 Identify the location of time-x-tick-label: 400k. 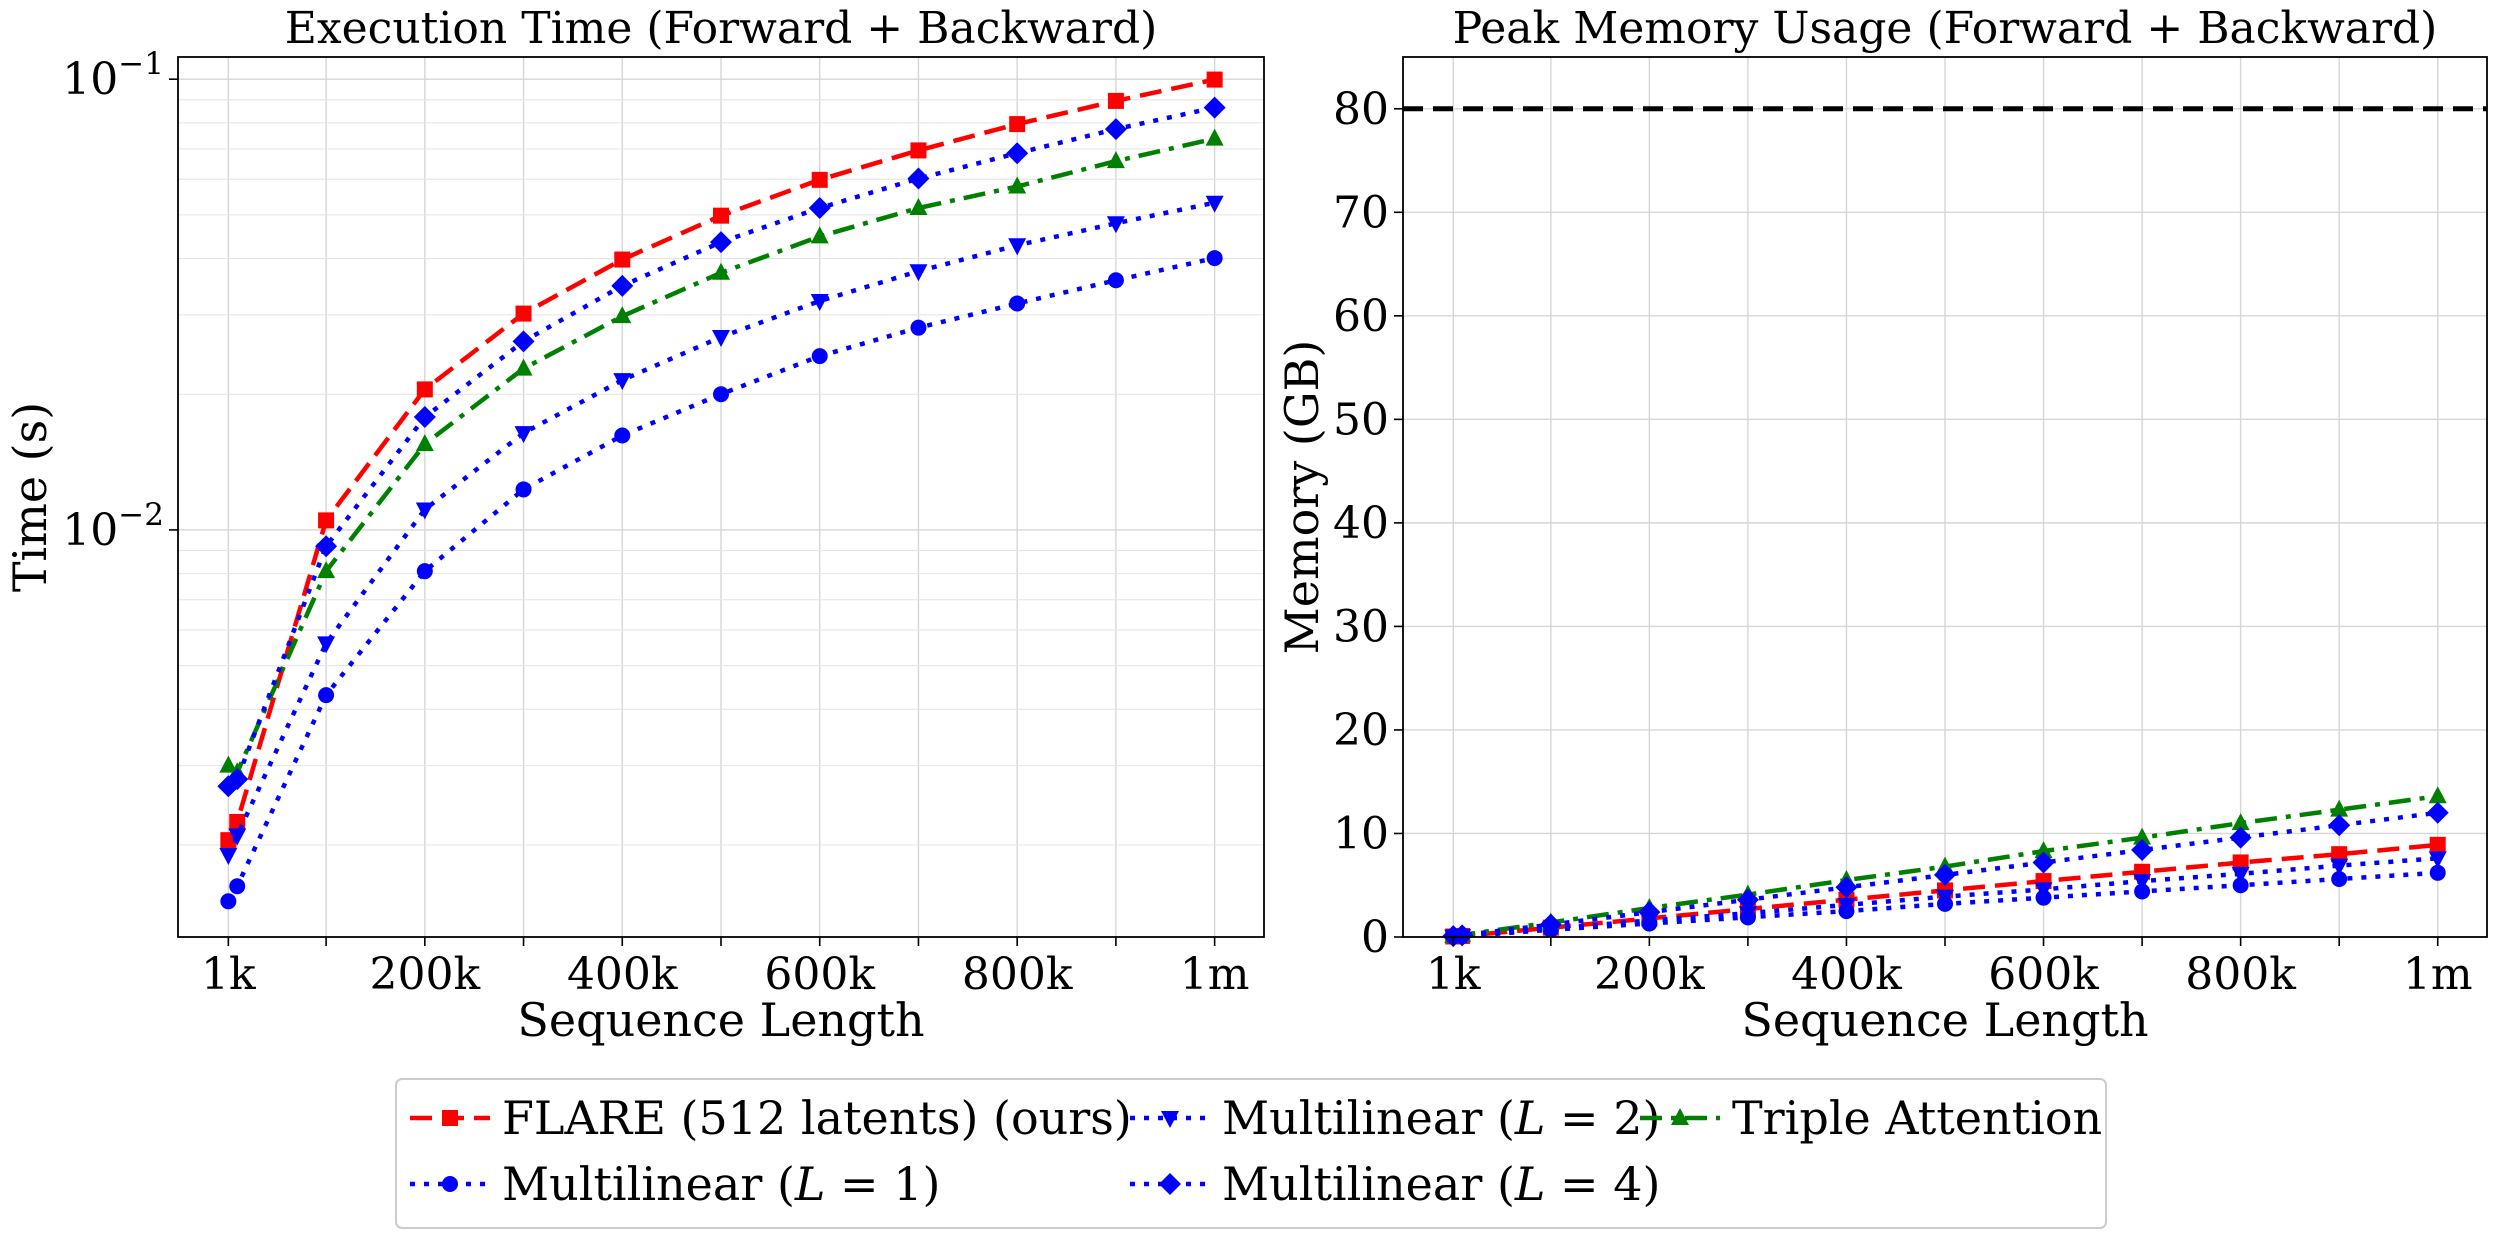
(622, 974).